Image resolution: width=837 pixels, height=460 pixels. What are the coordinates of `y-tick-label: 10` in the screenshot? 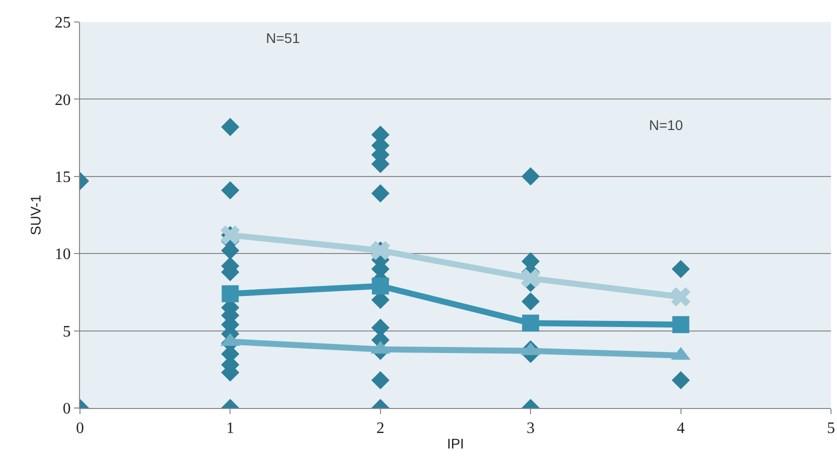 It's located at (62, 255).